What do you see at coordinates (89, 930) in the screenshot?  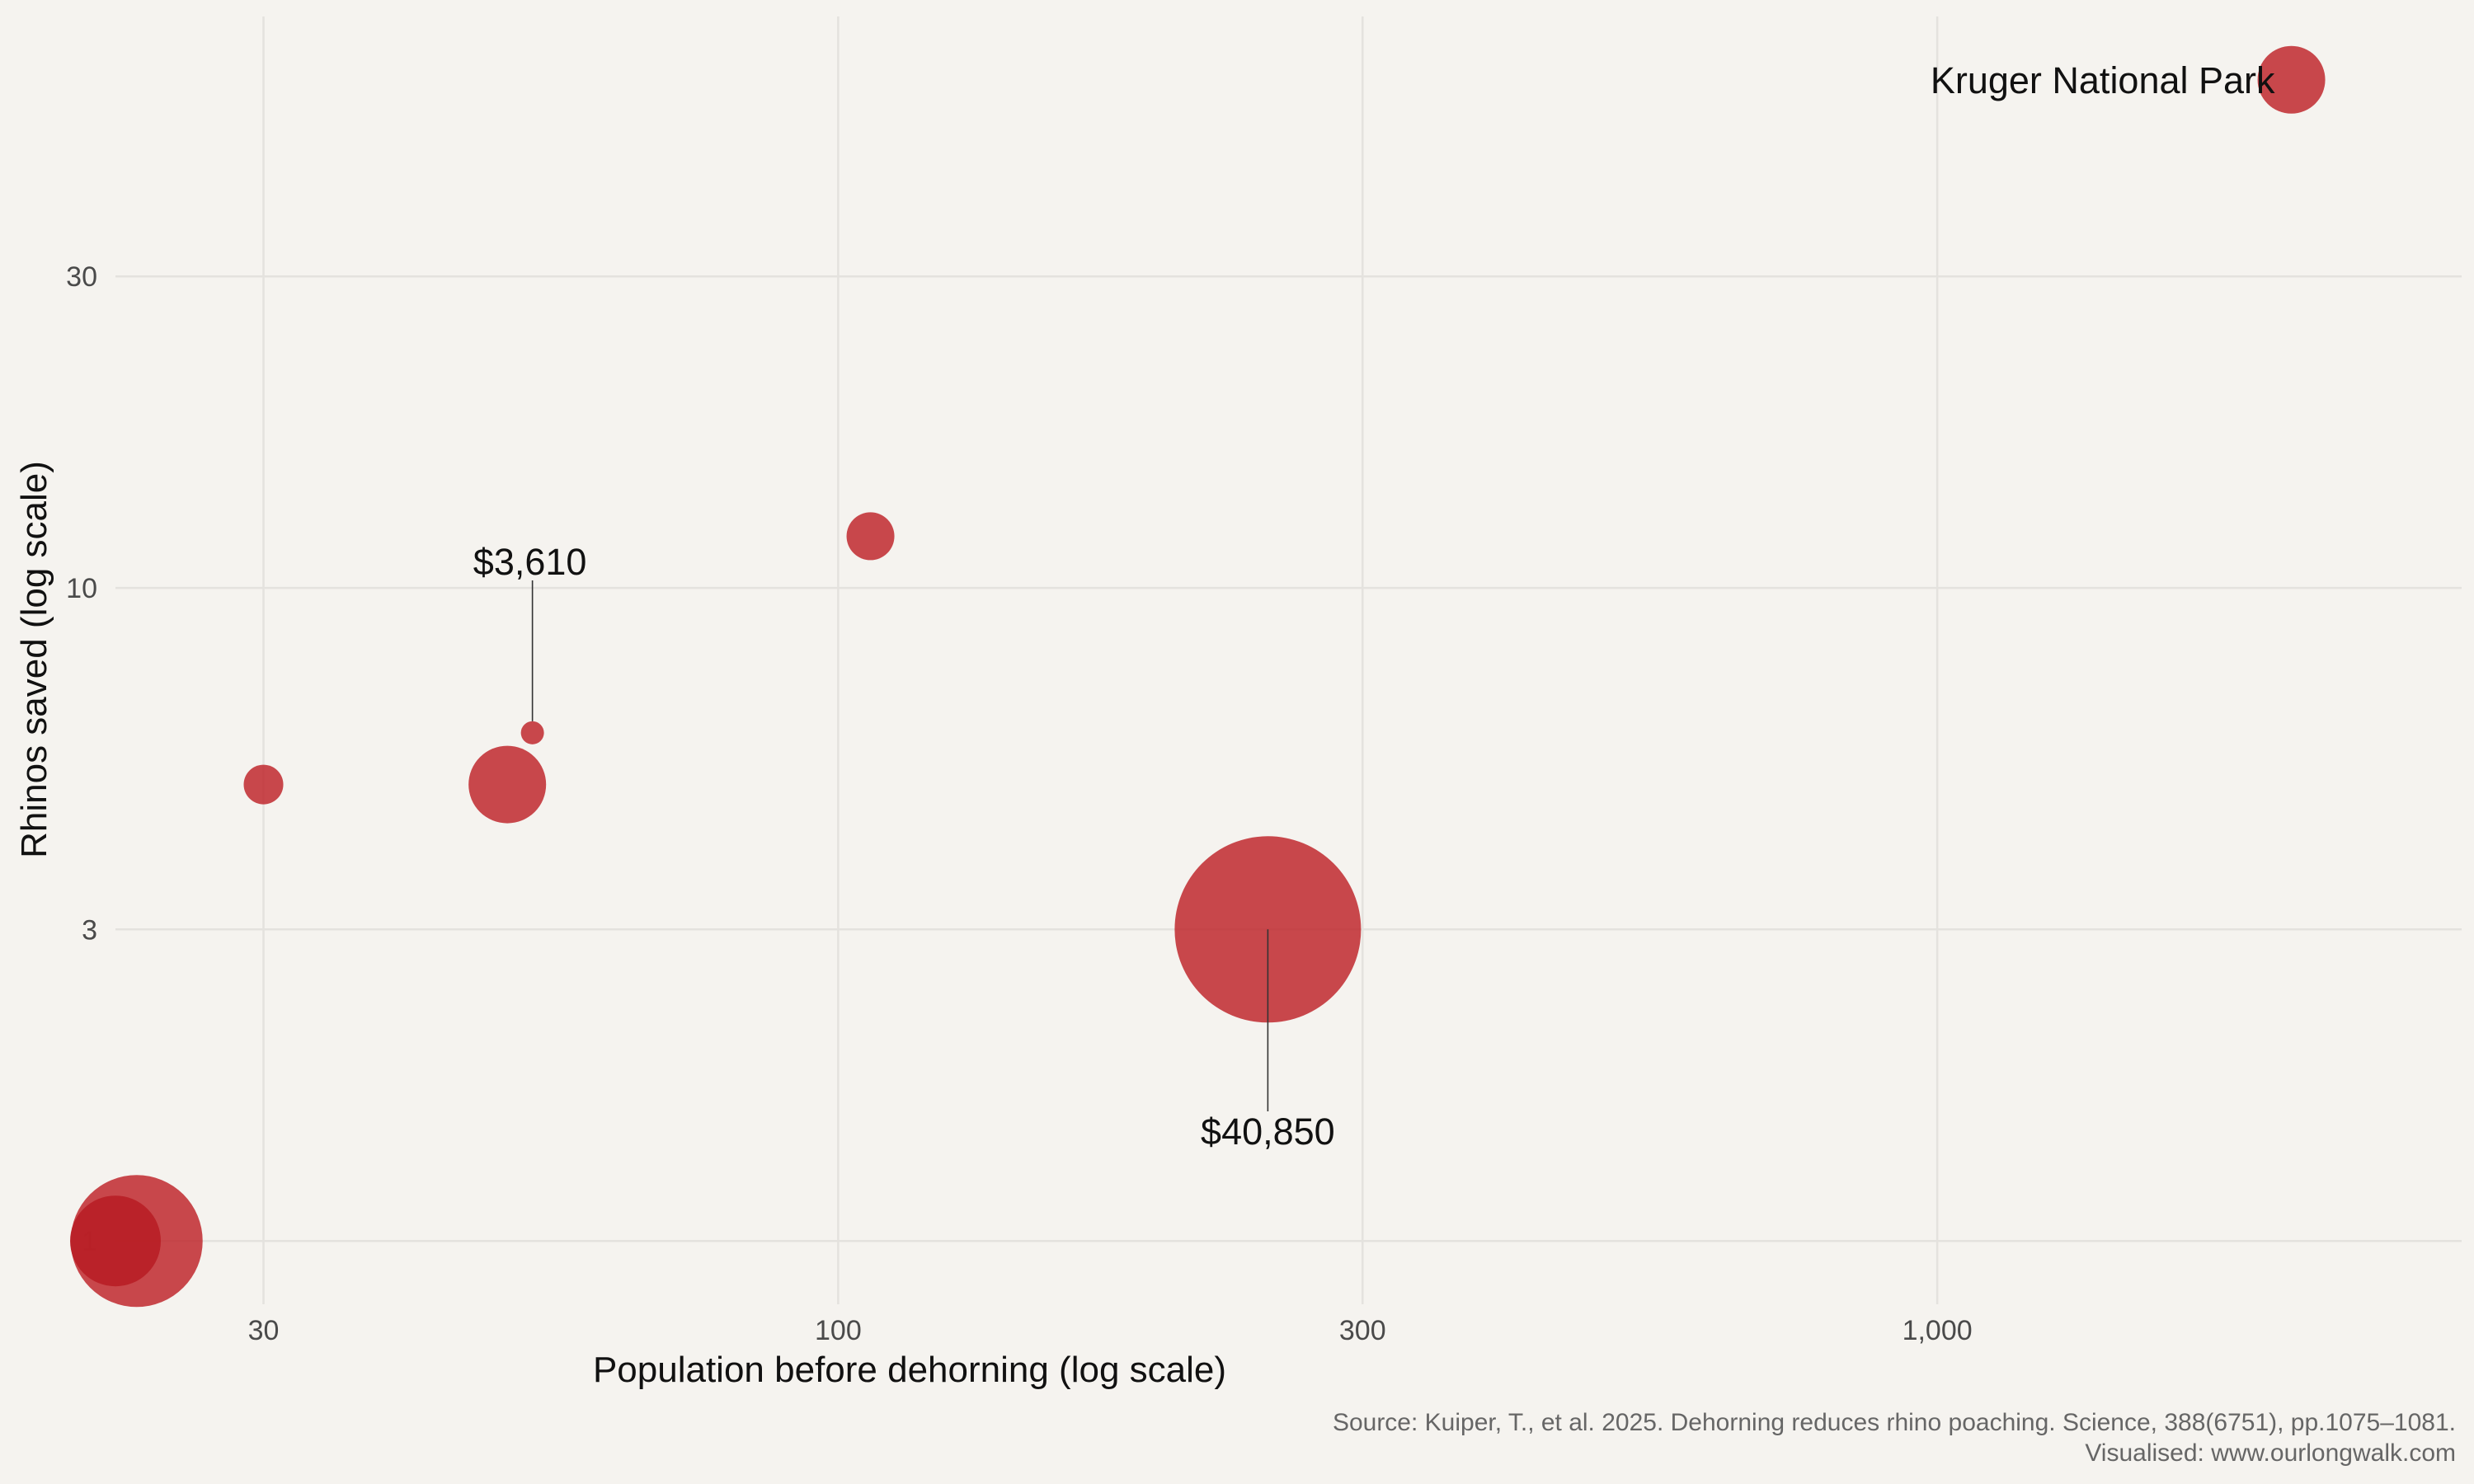 I see `y-tick-label: 3` at bounding box center [89, 930].